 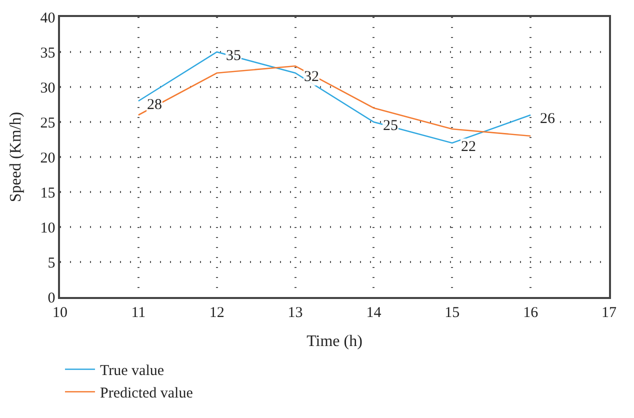 I want to click on x-tick-label: 13, so click(x=295, y=312).